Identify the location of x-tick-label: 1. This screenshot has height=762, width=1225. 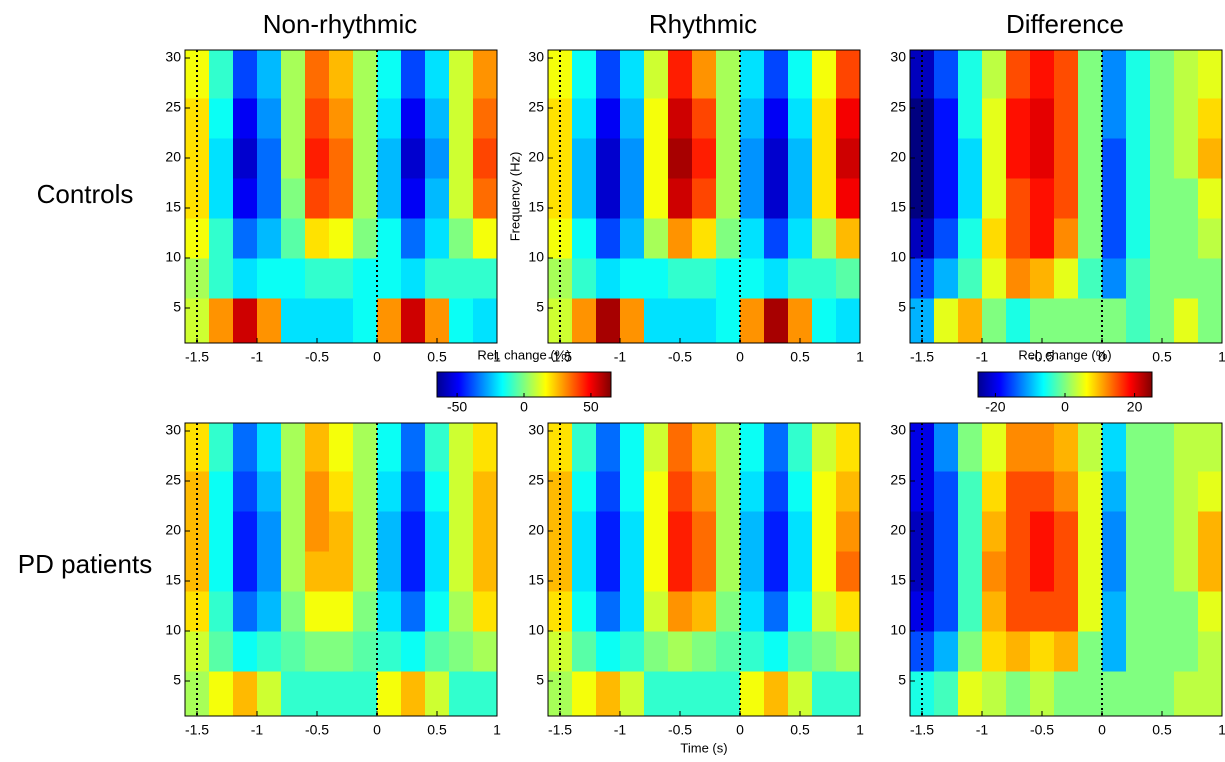
(860, 357).